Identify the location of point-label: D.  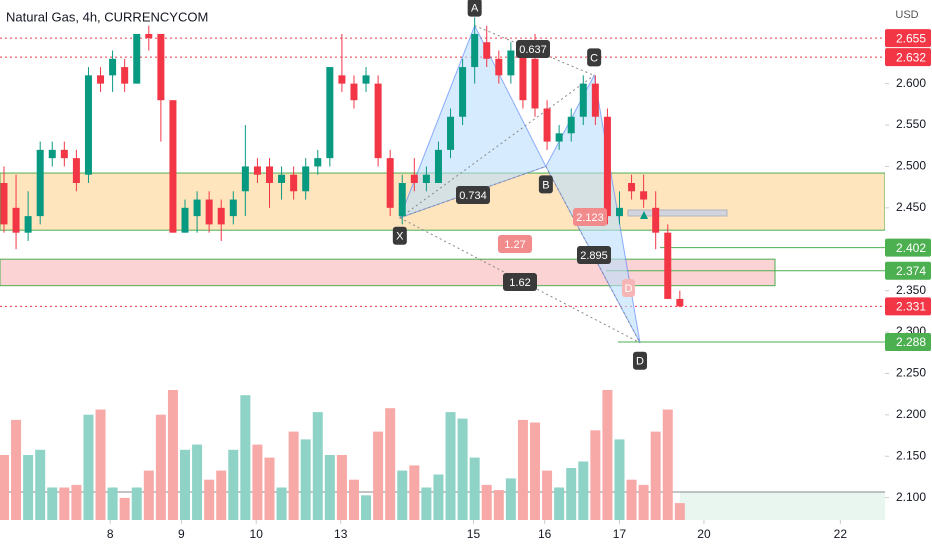
(640, 362).